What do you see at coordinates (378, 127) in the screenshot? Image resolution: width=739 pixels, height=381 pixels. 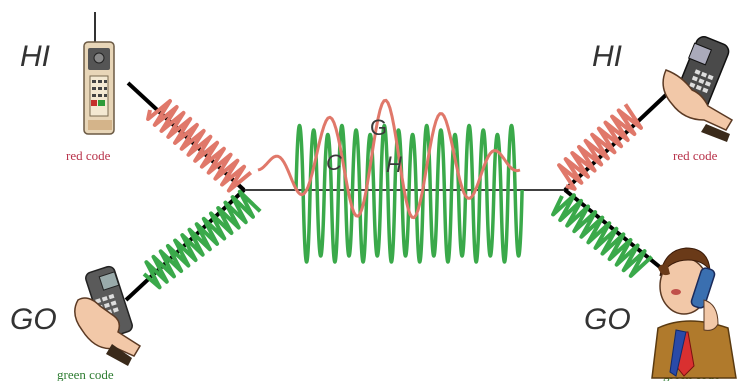 I see `mixed-letter-g: G` at bounding box center [378, 127].